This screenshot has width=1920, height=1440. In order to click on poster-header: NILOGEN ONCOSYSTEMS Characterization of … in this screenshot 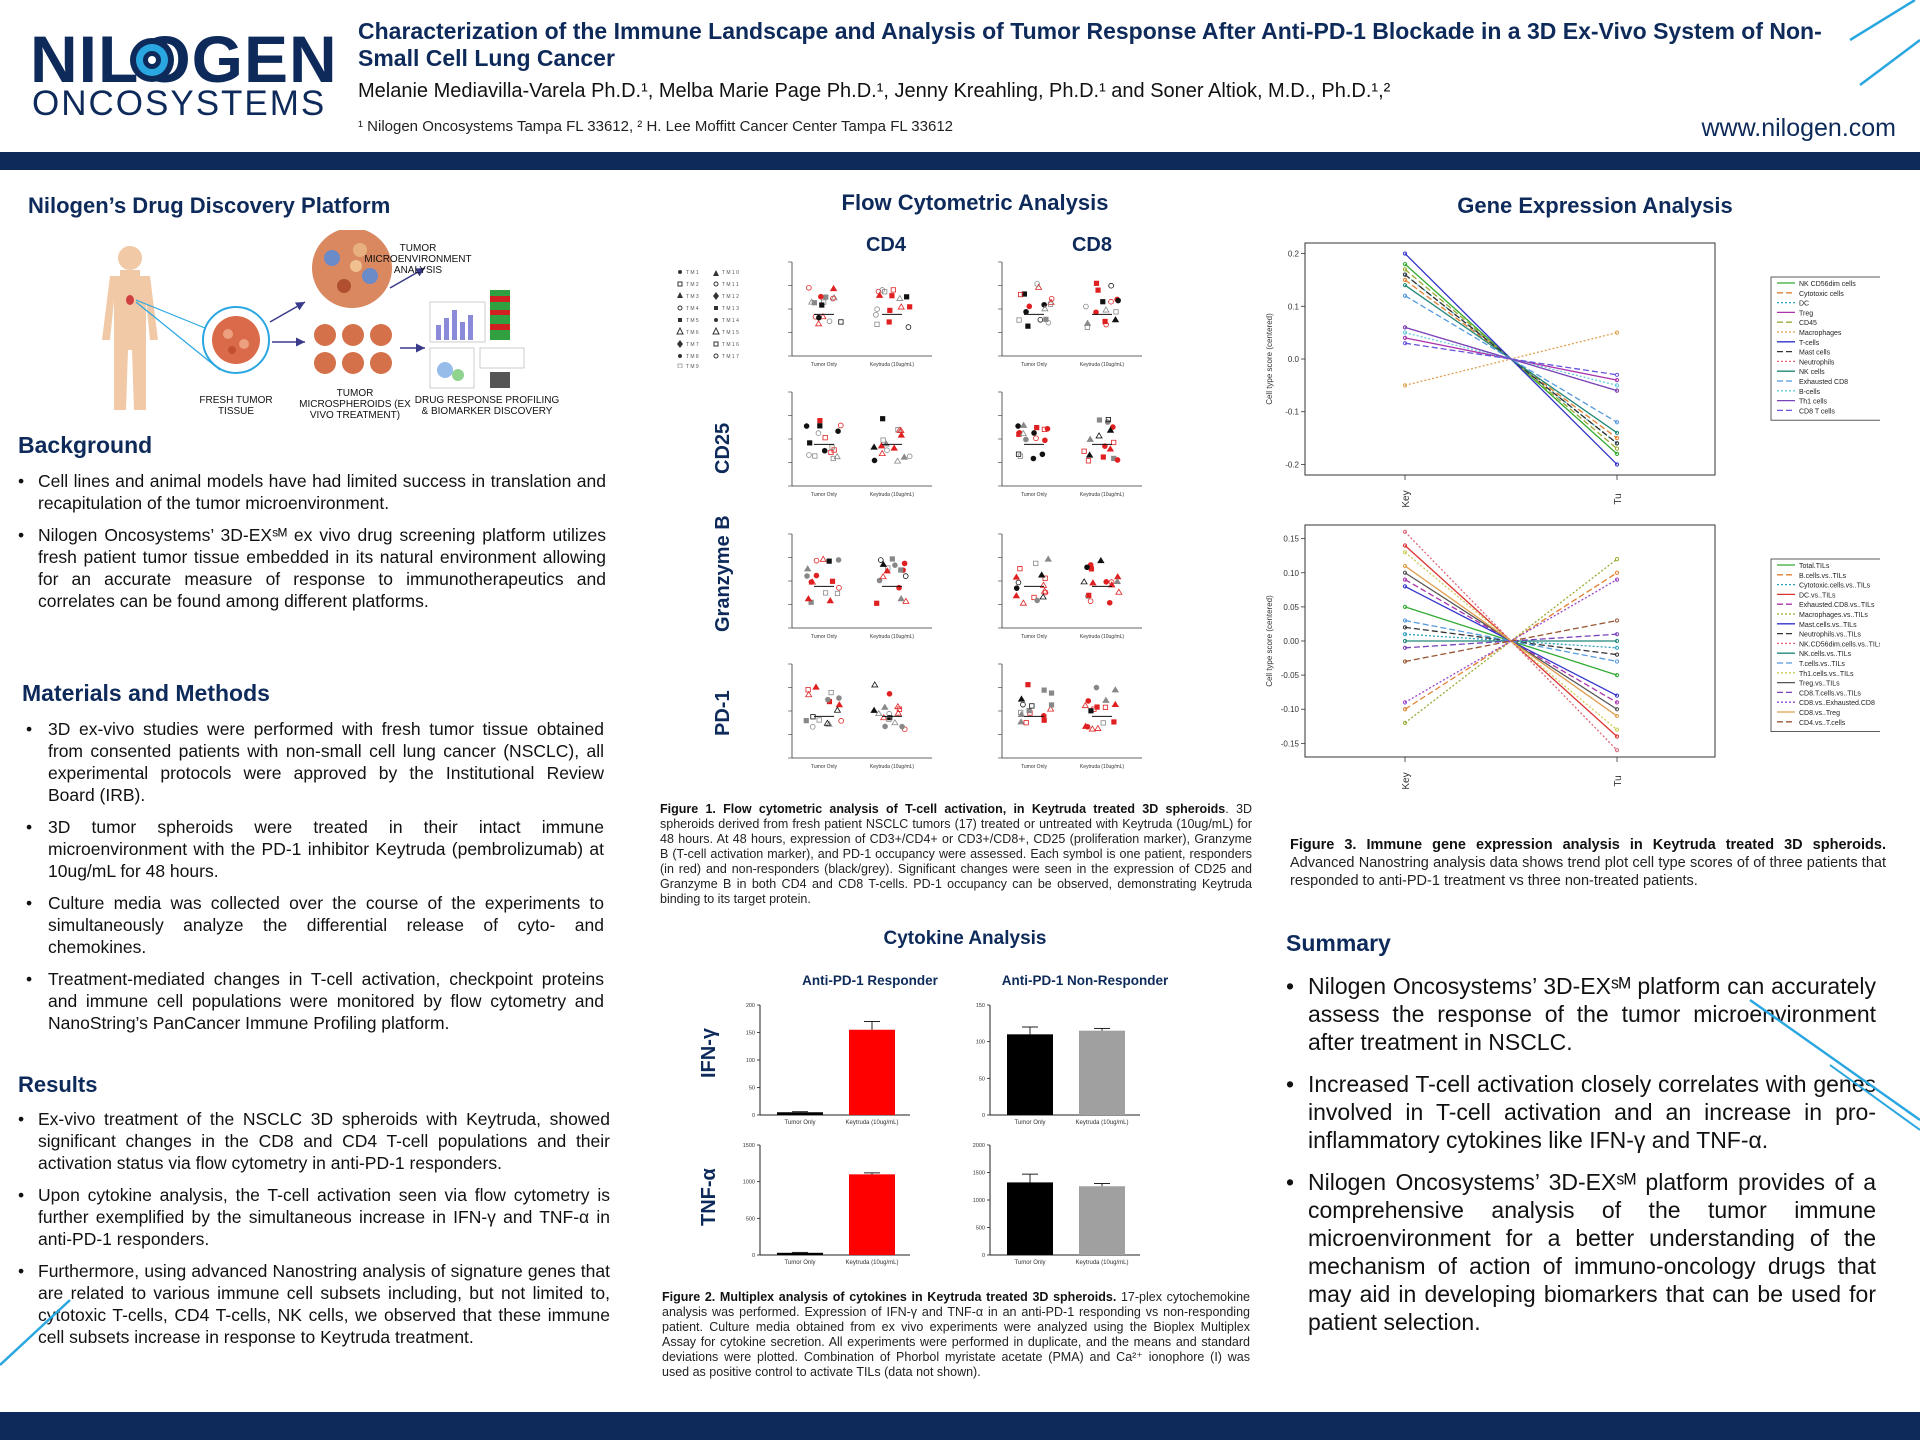, I will do `click(960, 76)`.